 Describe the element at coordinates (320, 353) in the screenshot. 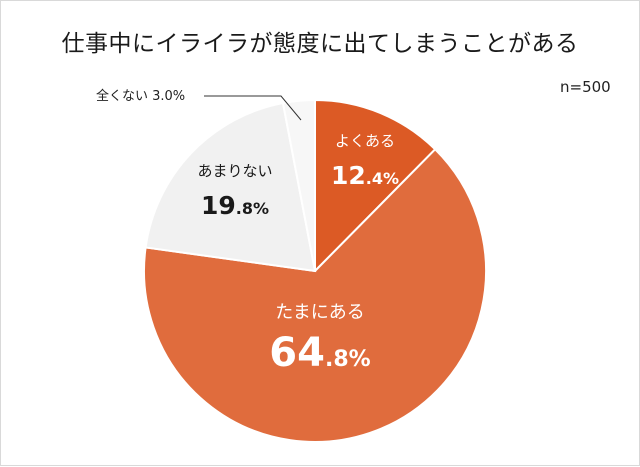

I see `slice-value: 64.8%` at that location.